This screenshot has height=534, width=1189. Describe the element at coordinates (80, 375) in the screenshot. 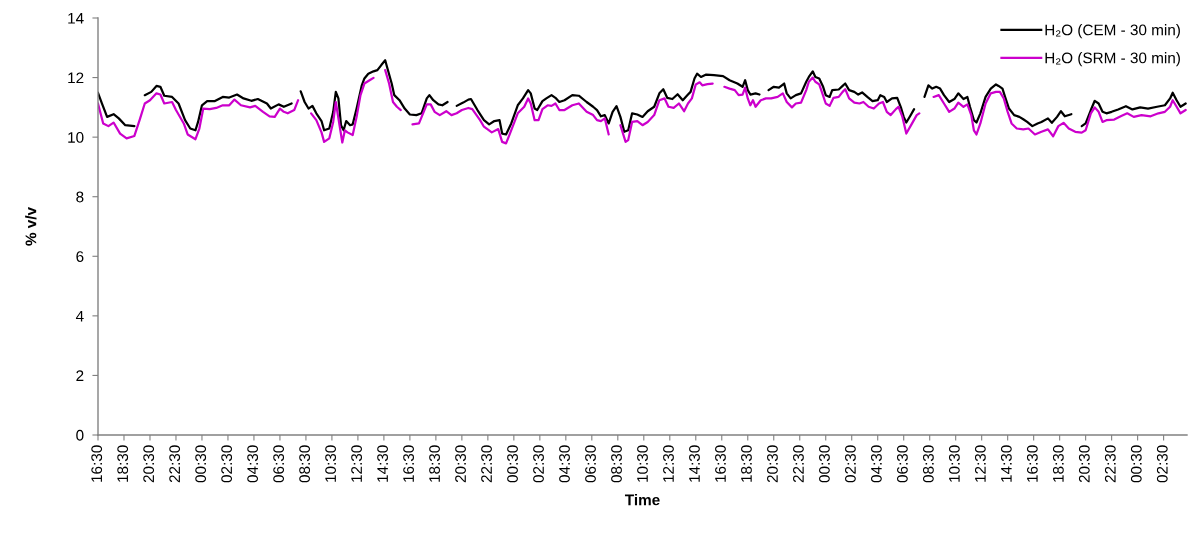

I see `y-tick-label: 2` at that location.